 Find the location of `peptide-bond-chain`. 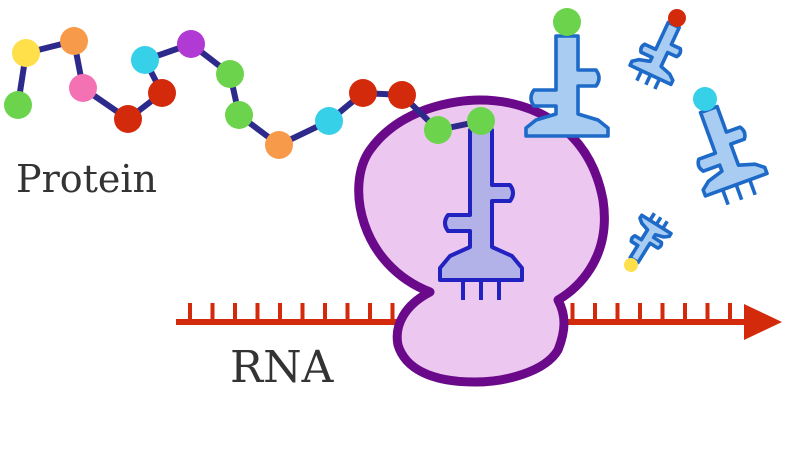

peptide-bond-chain is located at coordinates (248, 93).